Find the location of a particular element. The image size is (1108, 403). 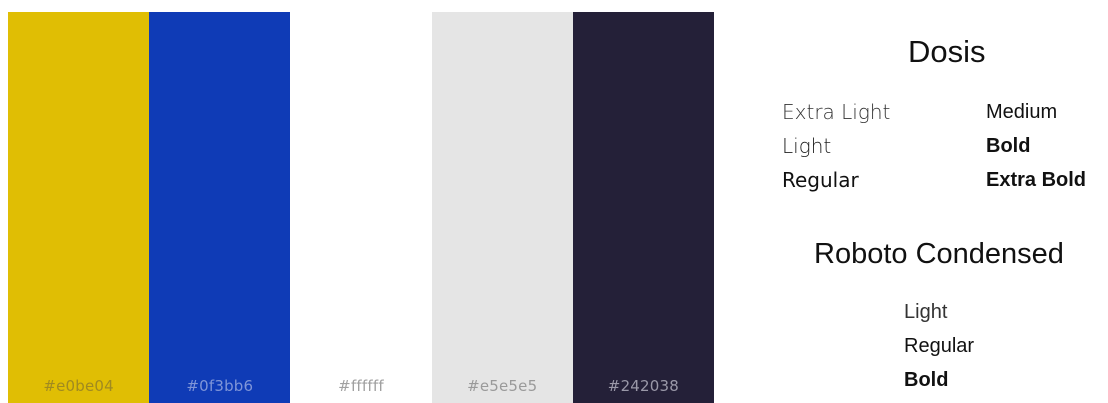

color-hex-label: #e5e5e5 is located at coordinates (502, 386).